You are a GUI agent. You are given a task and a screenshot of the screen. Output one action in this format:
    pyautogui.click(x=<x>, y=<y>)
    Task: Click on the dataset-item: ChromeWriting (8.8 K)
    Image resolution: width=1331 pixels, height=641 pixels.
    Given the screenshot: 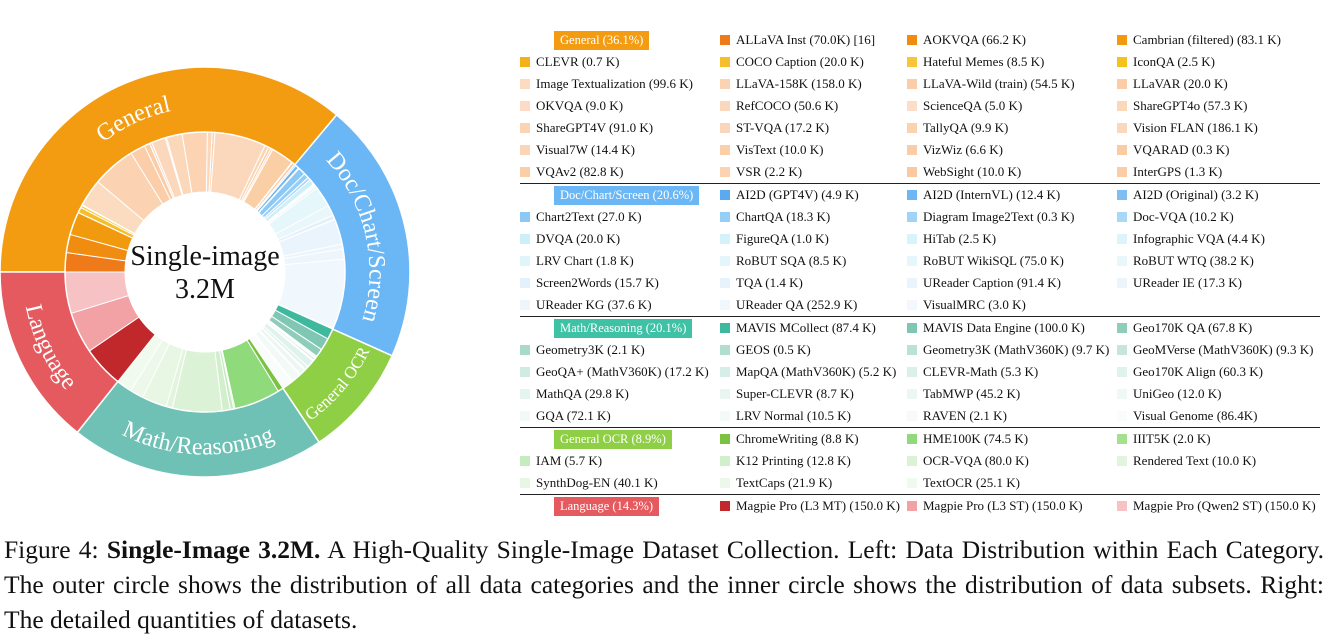 What is the action you would take?
    pyautogui.click(x=813, y=439)
    